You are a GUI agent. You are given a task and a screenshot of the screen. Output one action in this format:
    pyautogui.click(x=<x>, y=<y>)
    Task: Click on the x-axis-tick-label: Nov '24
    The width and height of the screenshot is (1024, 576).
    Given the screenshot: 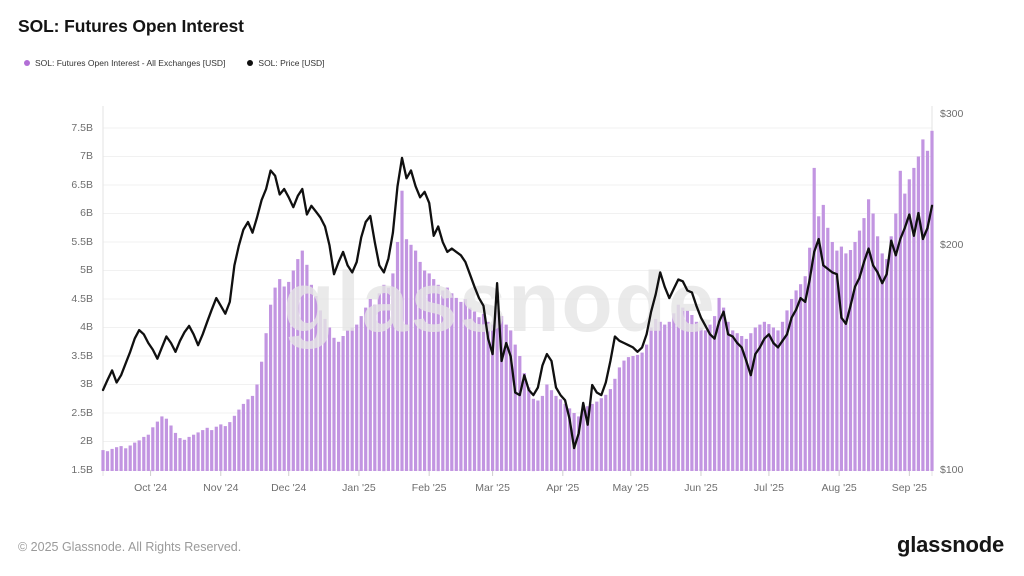 What is the action you would take?
    pyautogui.click(x=221, y=488)
    